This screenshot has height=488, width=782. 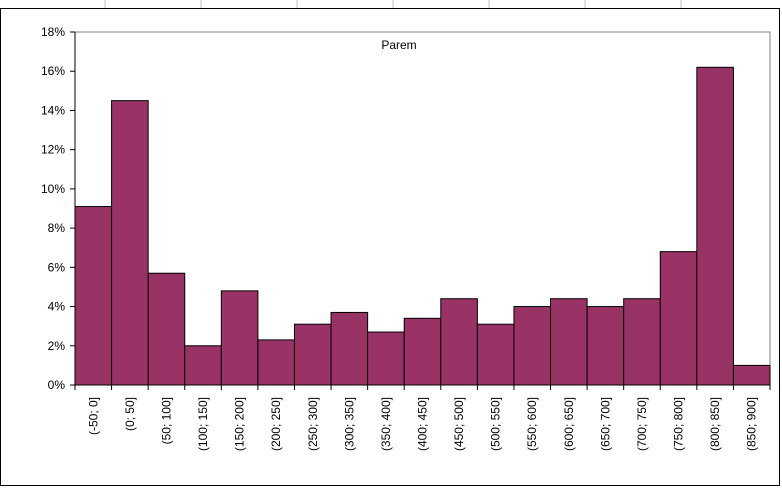 I want to click on y-tick-label: 2%, so click(x=57, y=346).